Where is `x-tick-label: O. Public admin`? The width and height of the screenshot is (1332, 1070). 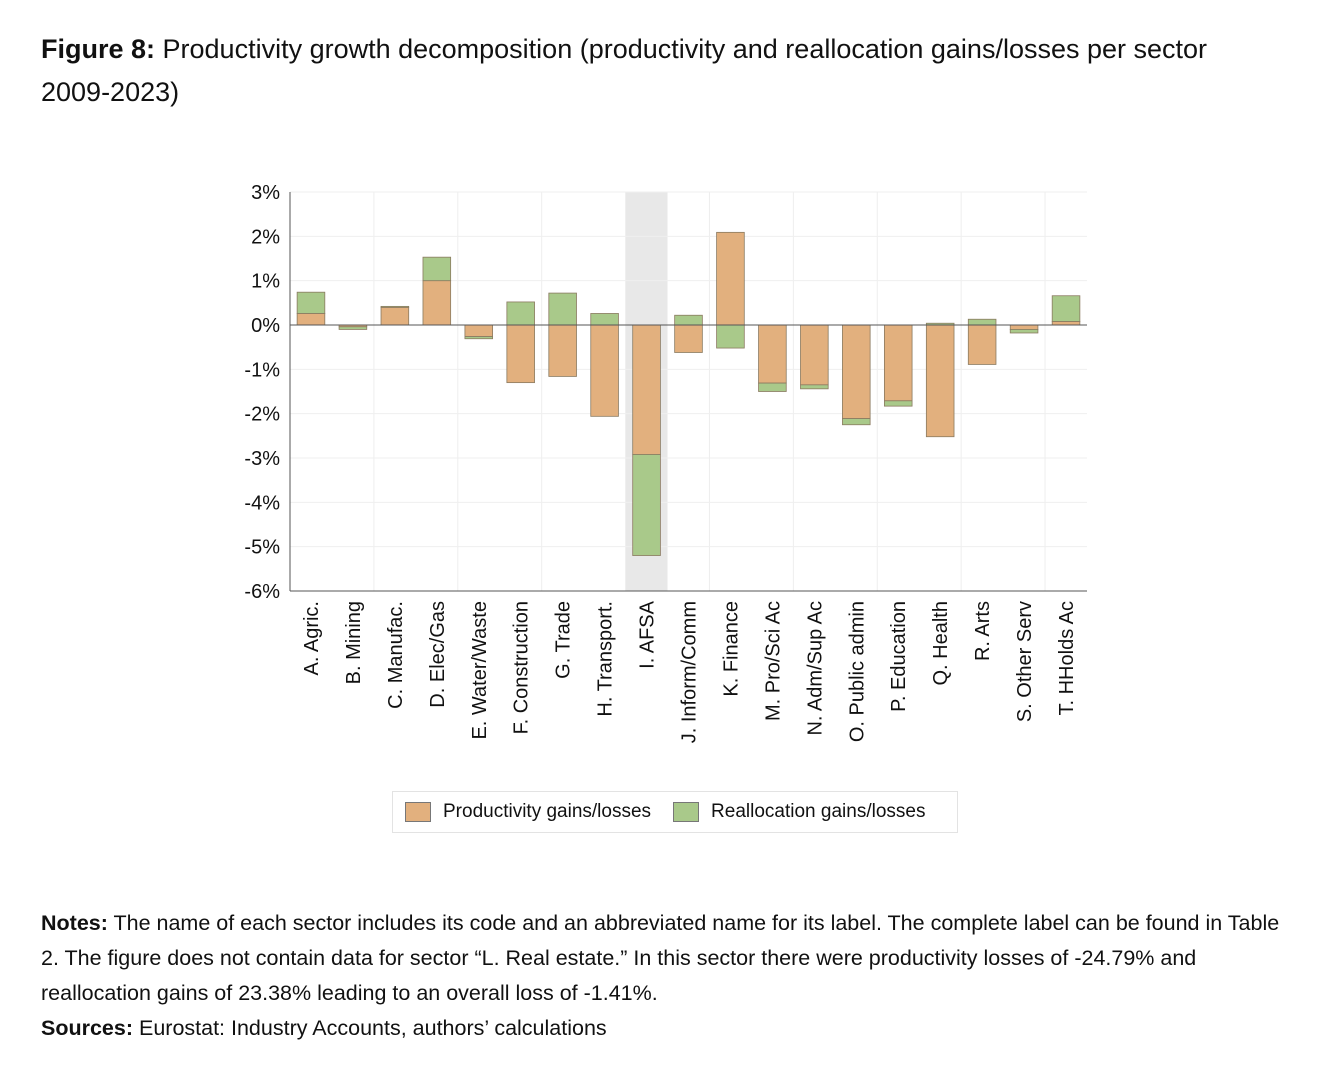 x-tick-label: O. Public admin is located at coordinates (857, 671).